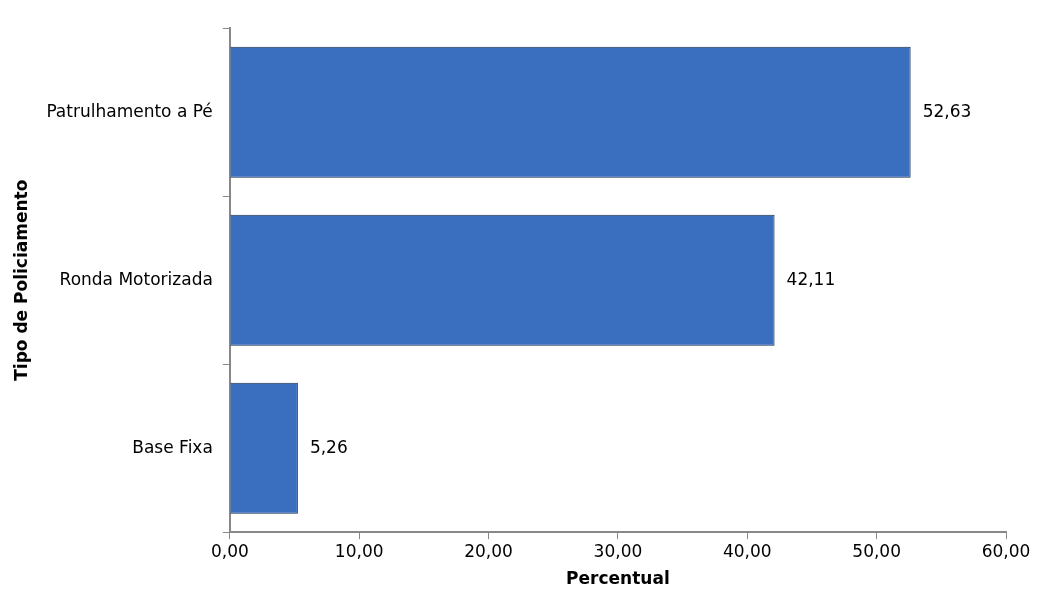  What do you see at coordinates (1006, 550) in the screenshot?
I see `x-tick-label: 60,00` at bounding box center [1006, 550].